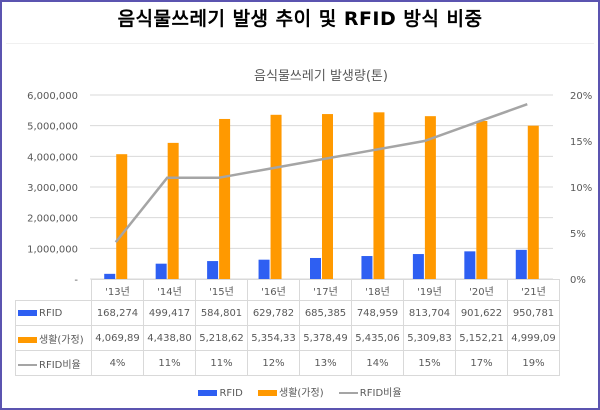 Image resolution: width=600 pixels, height=410 pixels. I want to click on cell-text: '19년, so click(429, 292).